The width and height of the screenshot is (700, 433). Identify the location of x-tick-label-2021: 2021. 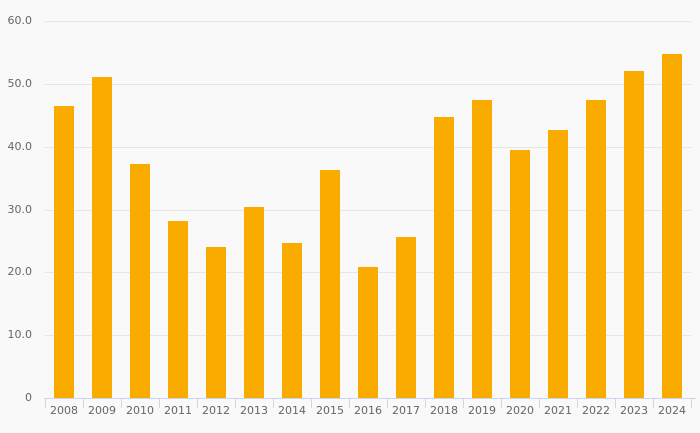
(558, 410).